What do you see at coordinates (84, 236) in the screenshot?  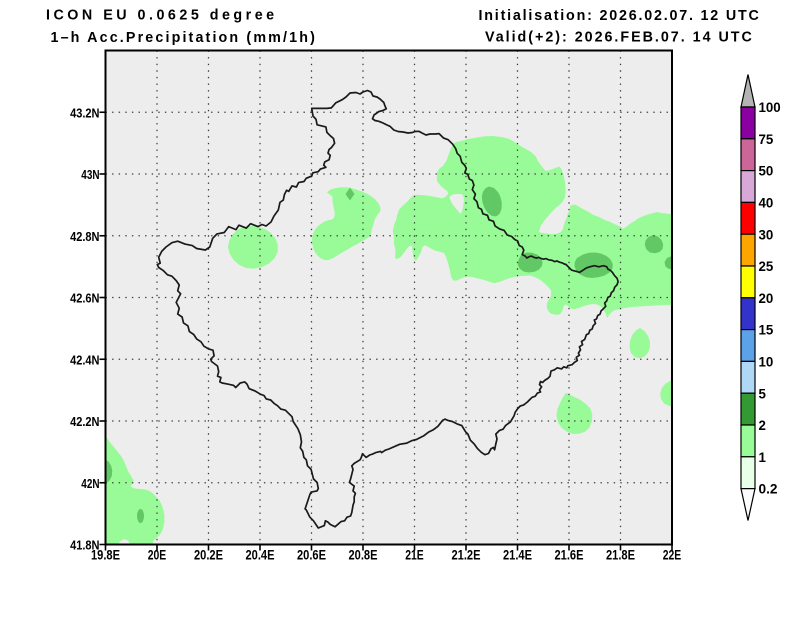 I see `svg-text: 42.8N` at bounding box center [84, 236].